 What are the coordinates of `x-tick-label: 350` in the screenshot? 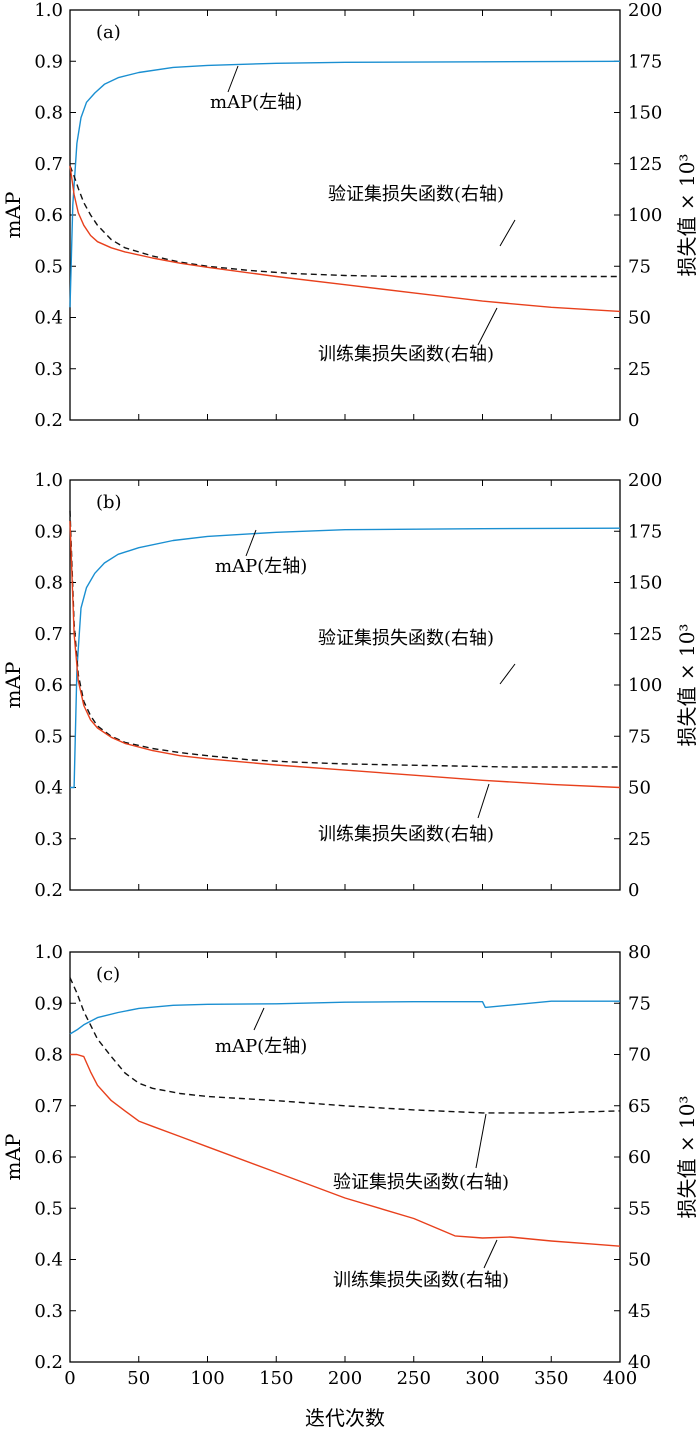 It's located at (551, 1378).